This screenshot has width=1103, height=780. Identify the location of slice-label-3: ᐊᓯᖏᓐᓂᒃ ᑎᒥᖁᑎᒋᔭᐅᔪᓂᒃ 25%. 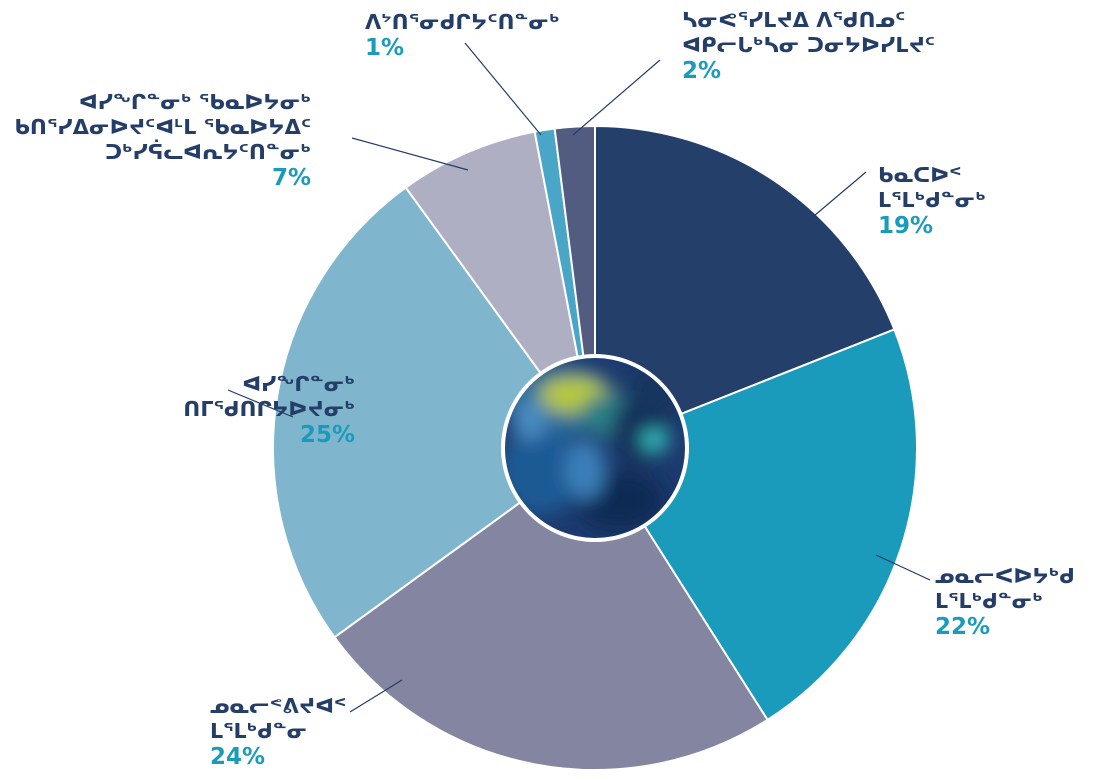
(269, 410).